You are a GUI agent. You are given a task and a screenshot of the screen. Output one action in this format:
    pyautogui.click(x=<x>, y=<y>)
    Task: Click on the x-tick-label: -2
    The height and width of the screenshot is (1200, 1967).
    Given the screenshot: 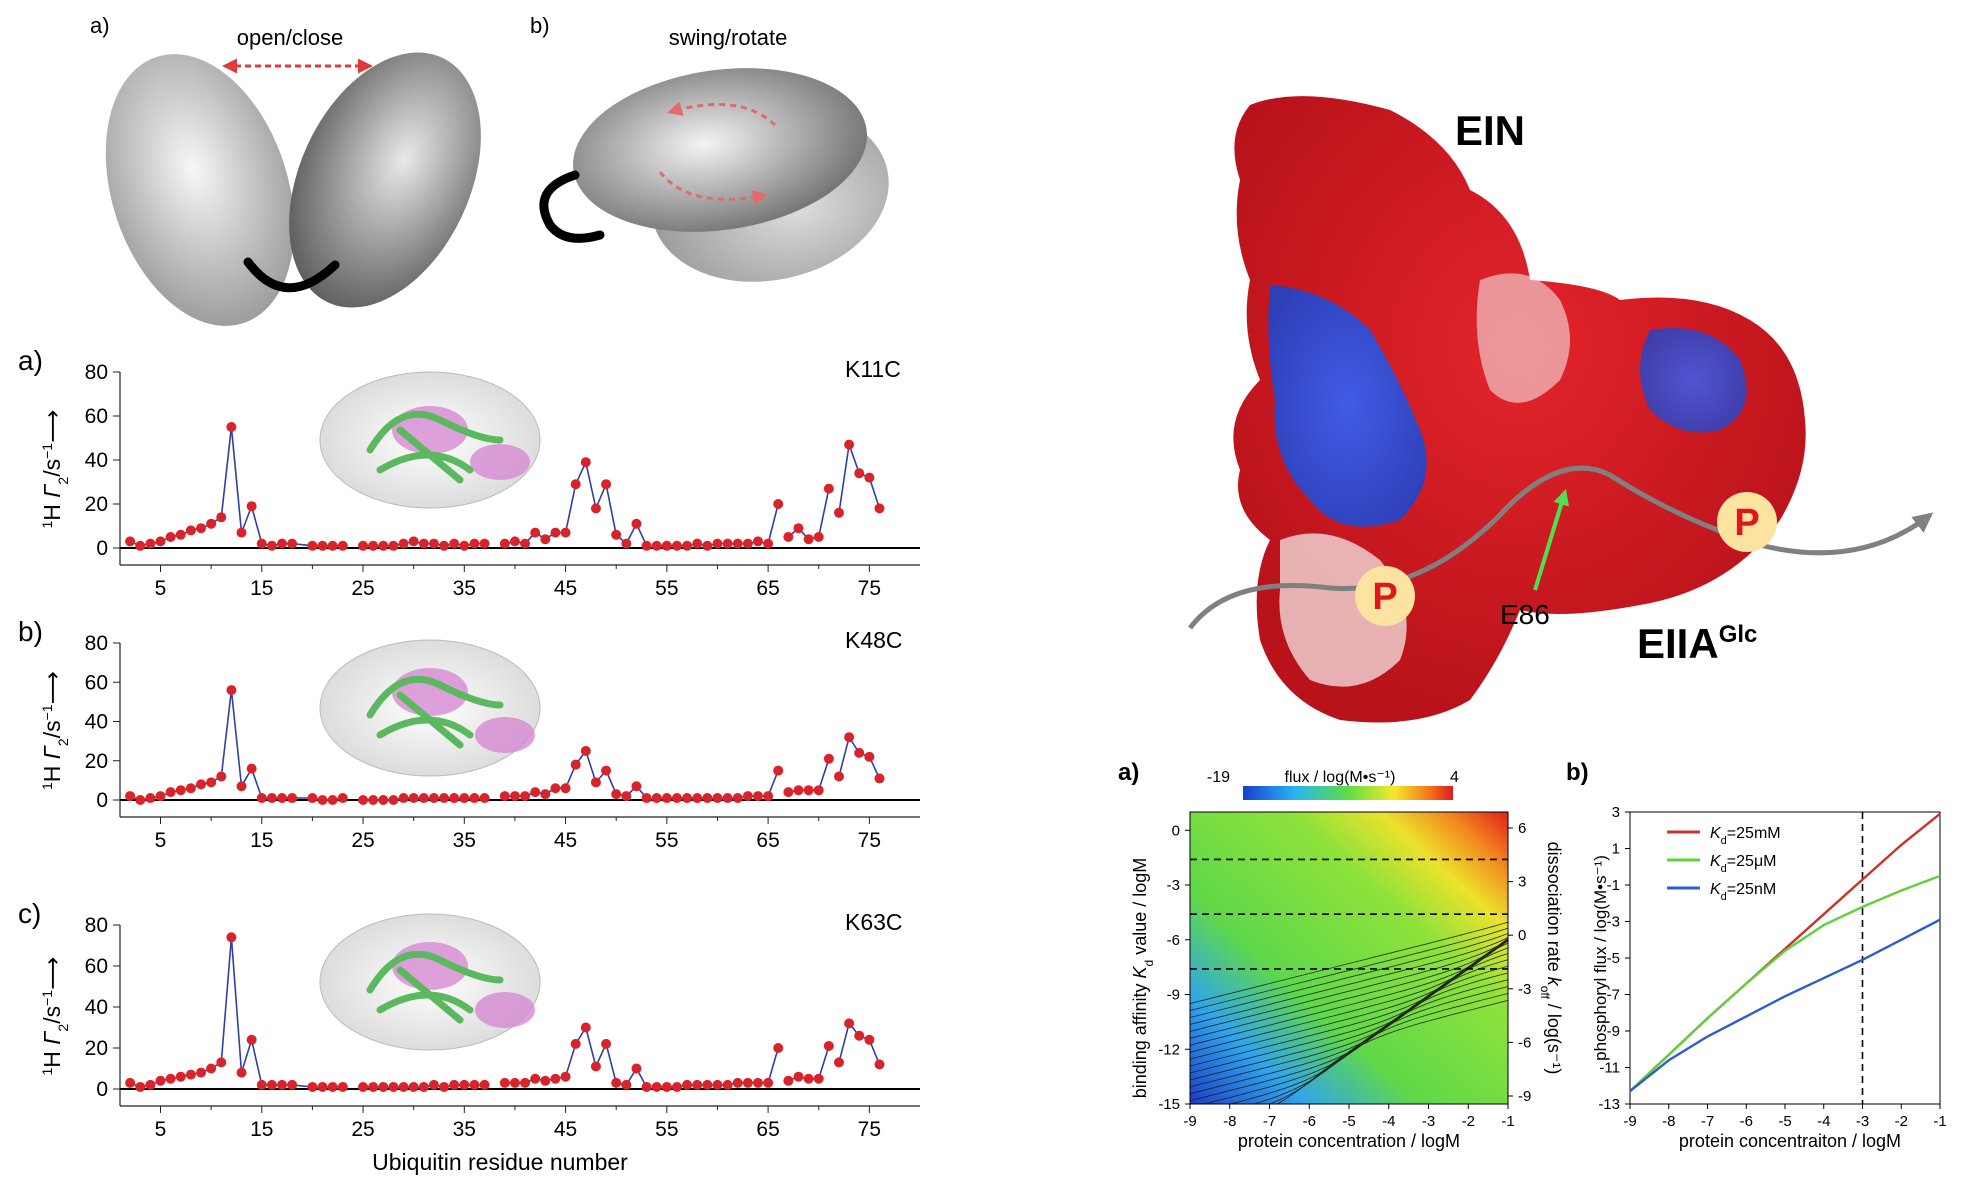 What is the action you would take?
    pyautogui.click(x=1468, y=1121)
    